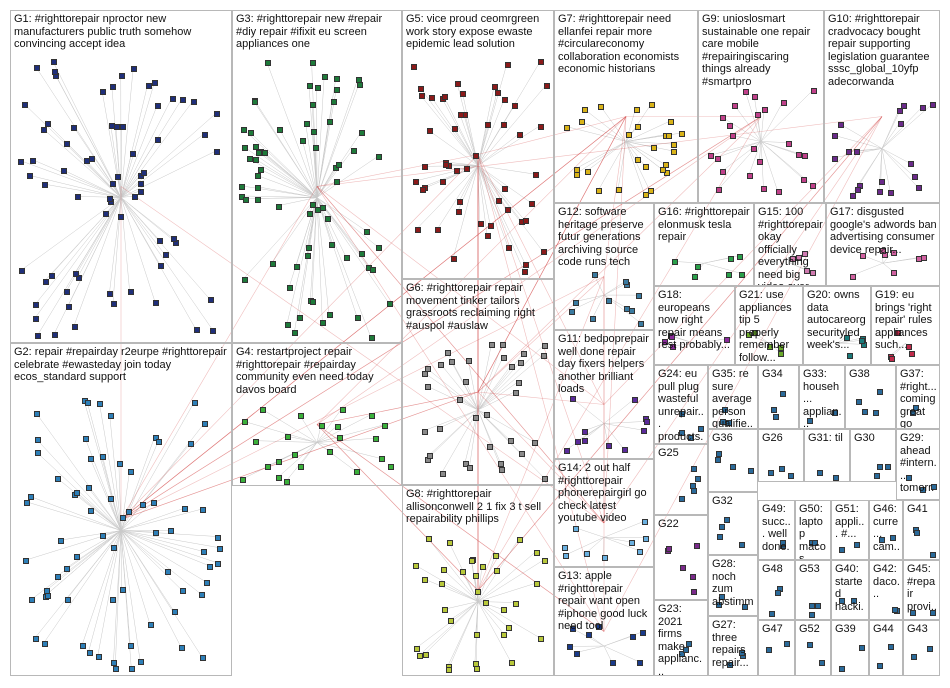 This screenshot has width=950, height=688. I want to click on group-g52: G52, so click(813, 648).